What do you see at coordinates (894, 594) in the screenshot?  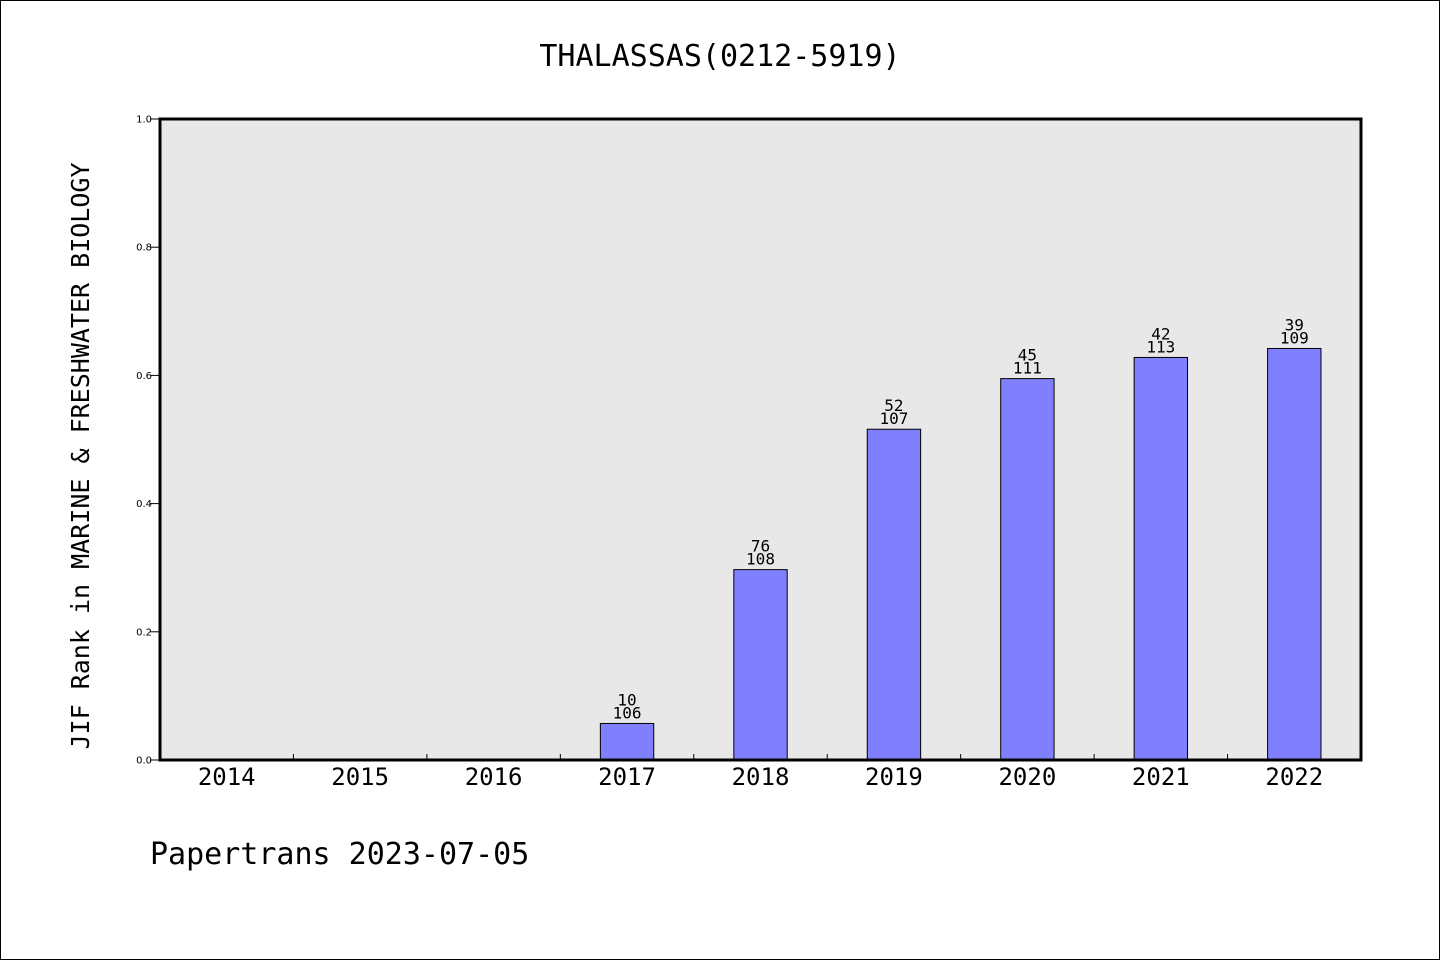 I see `bar-2019` at bounding box center [894, 594].